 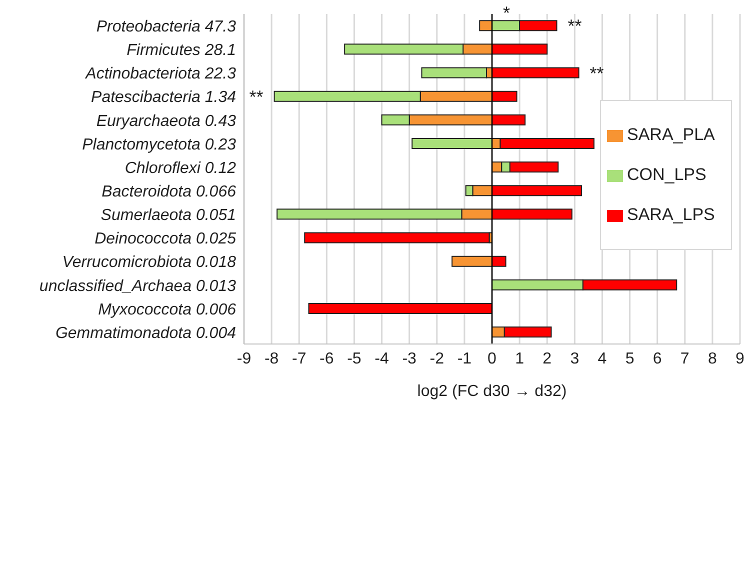 I want to click on legend-label: SARA_PLA, so click(x=671, y=134).